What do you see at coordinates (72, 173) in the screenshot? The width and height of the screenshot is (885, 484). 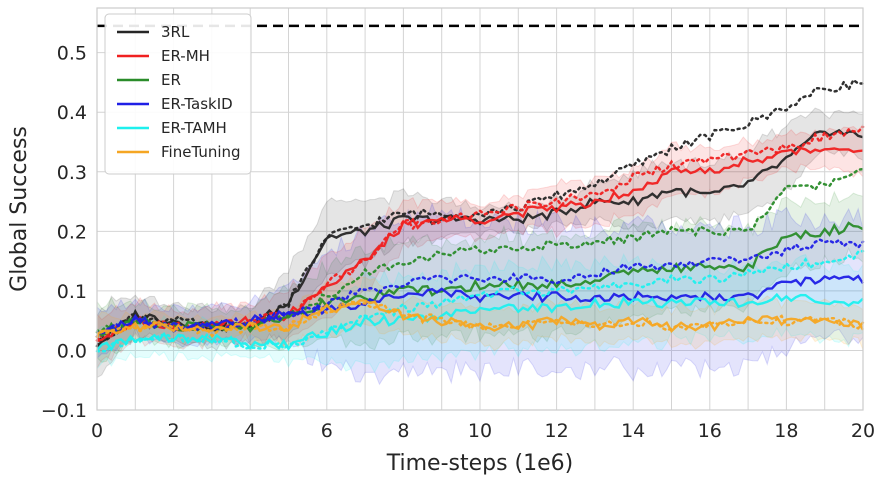 I see `y-tick-label: 0.3` at bounding box center [72, 173].